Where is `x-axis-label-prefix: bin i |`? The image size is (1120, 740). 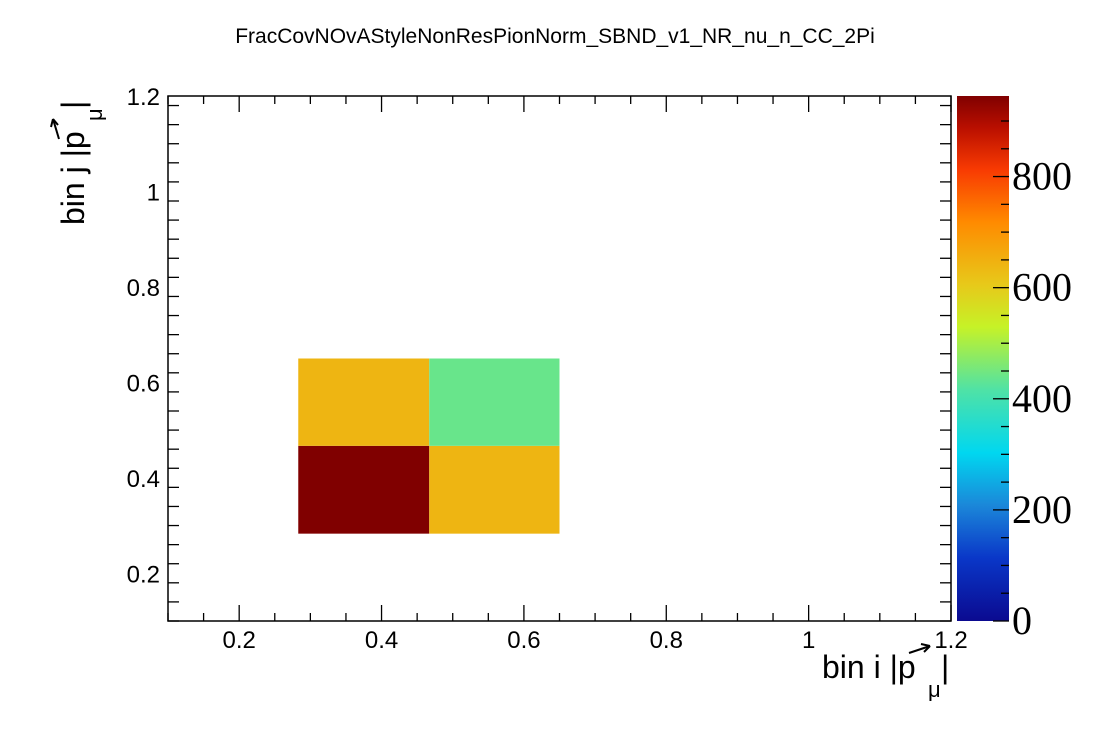
x-axis-label-prefix: bin i | is located at coordinates (860, 667).